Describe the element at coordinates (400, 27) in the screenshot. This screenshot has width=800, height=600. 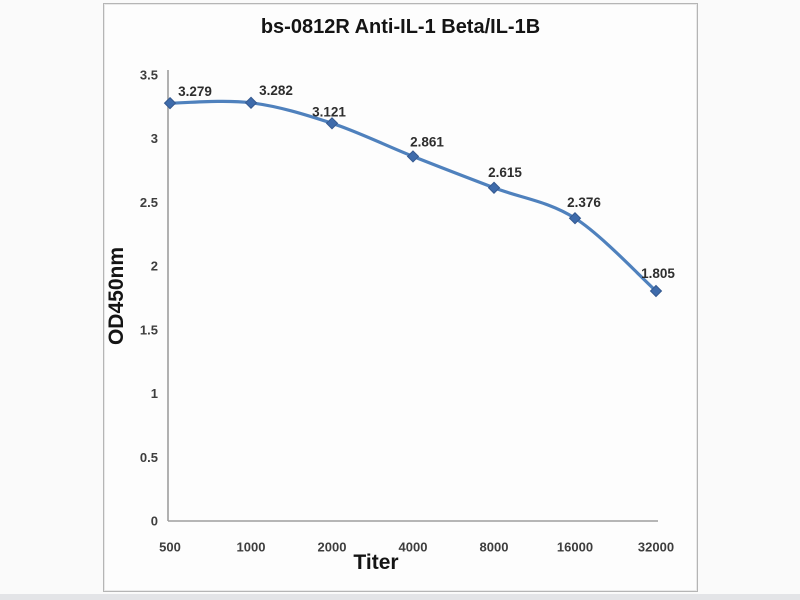
I see `chart-title: bs-0812R Anti-IL-1 Beta/IL-1B` at that location.